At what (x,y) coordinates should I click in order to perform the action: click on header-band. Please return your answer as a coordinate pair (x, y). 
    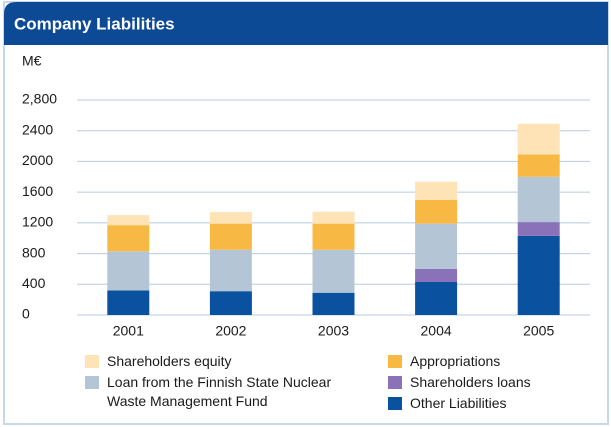
    Looking at the image, I should click on (306, 23).